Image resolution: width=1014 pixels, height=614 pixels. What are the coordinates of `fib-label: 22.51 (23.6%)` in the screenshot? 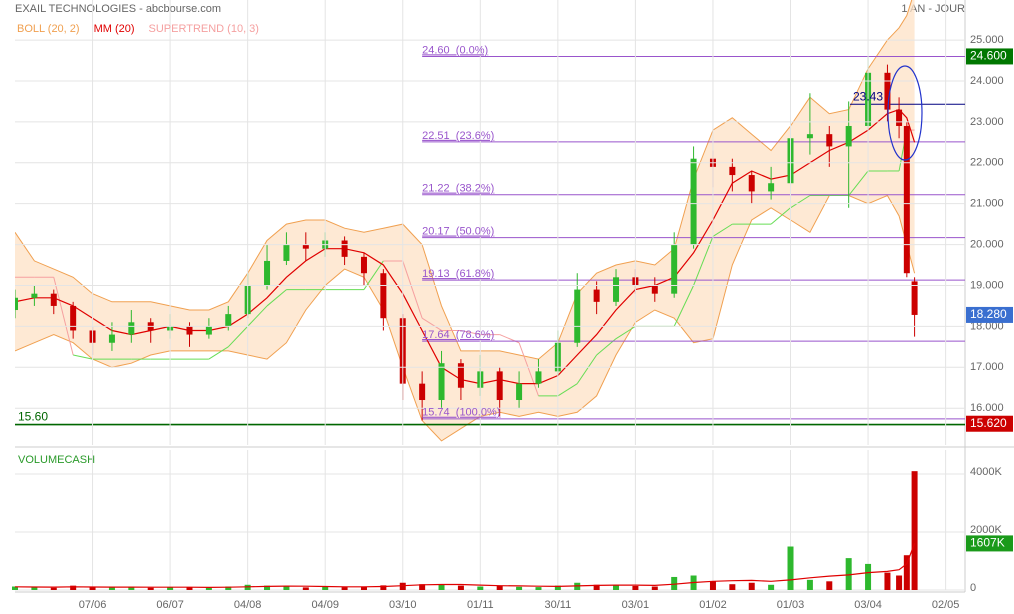 It's located at (458, 136).